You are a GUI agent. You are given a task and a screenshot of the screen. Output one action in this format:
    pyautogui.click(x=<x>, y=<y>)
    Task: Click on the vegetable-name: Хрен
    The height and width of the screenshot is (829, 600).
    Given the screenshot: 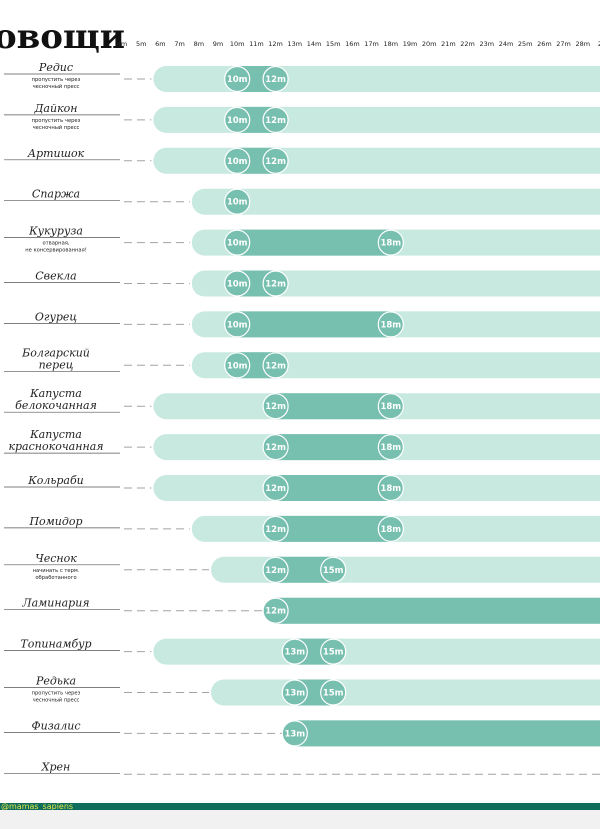 What is the action you would take?
    pyautogui.click(x=56, y=766)
    